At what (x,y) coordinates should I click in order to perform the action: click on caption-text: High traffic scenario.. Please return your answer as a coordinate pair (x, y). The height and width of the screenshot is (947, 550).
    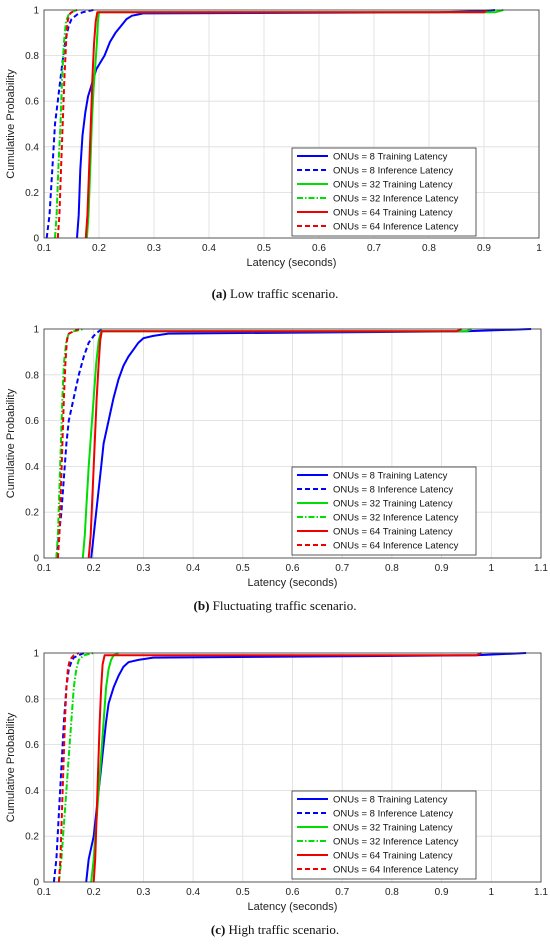
    Looking at the image, I should click on (282, 929).